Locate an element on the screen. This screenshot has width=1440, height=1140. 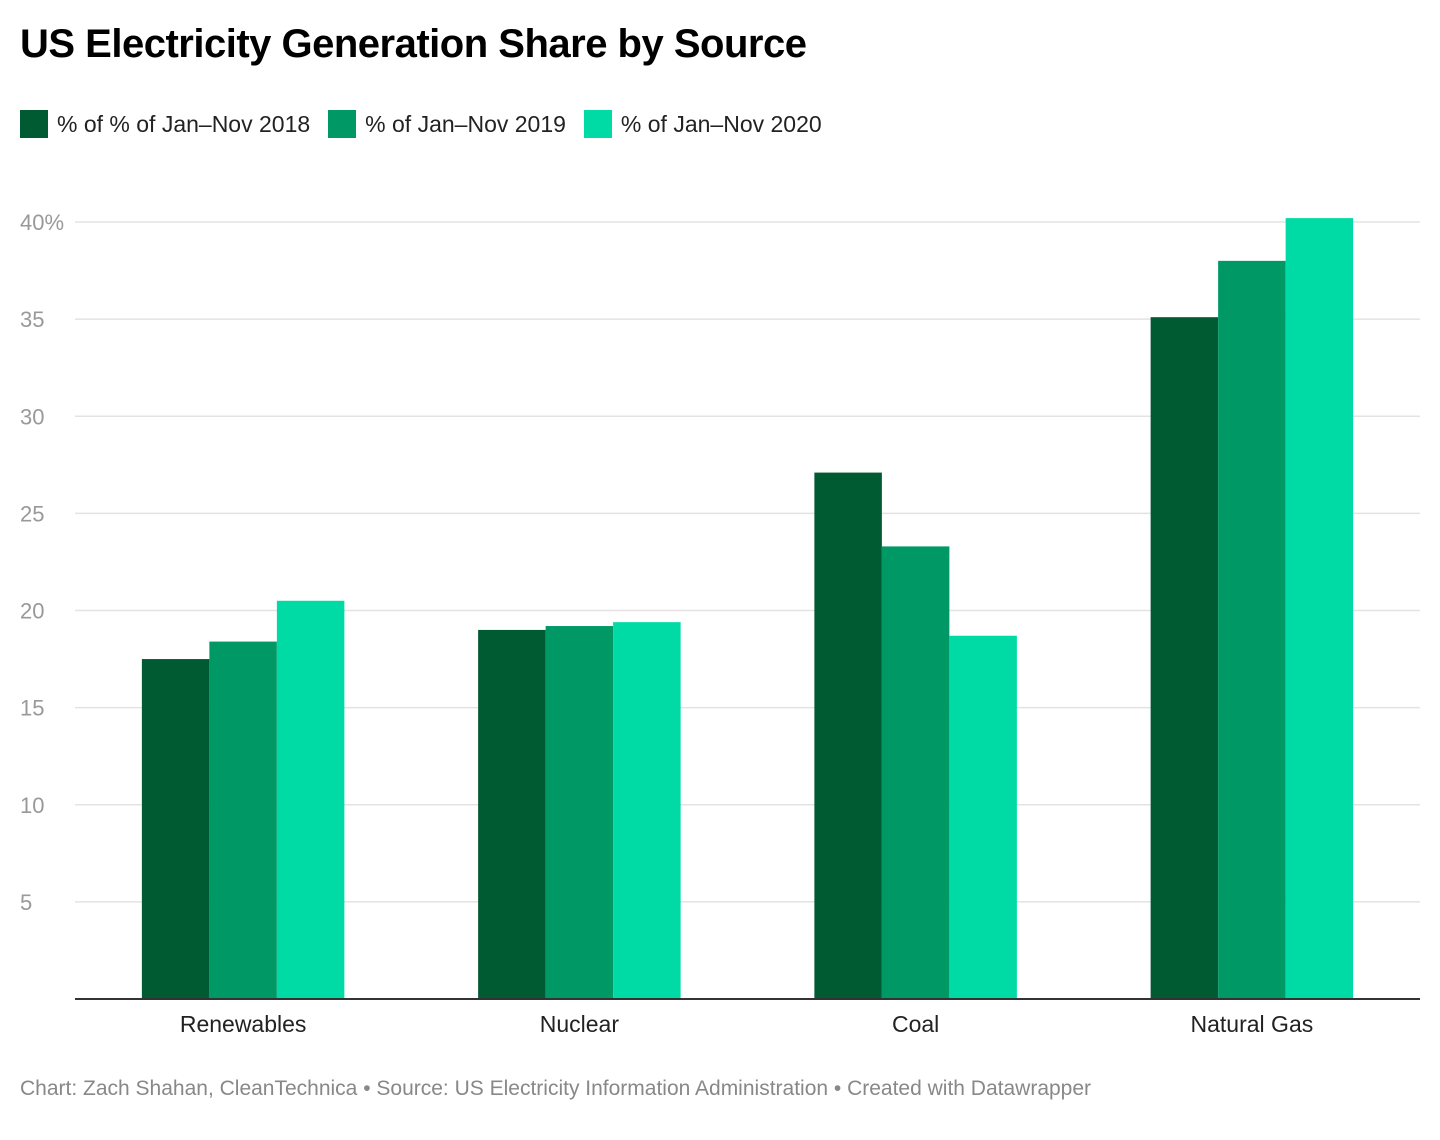
y-tick-label: 25 is located at coordinates (32, 513).